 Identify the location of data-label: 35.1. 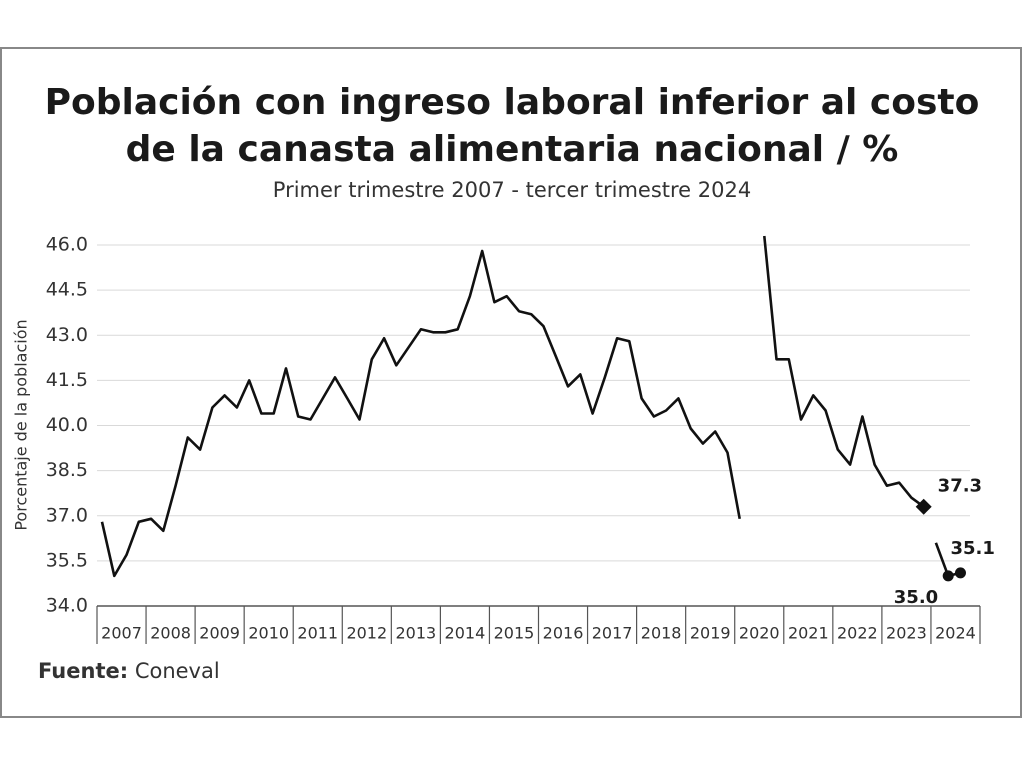
(972, 548).